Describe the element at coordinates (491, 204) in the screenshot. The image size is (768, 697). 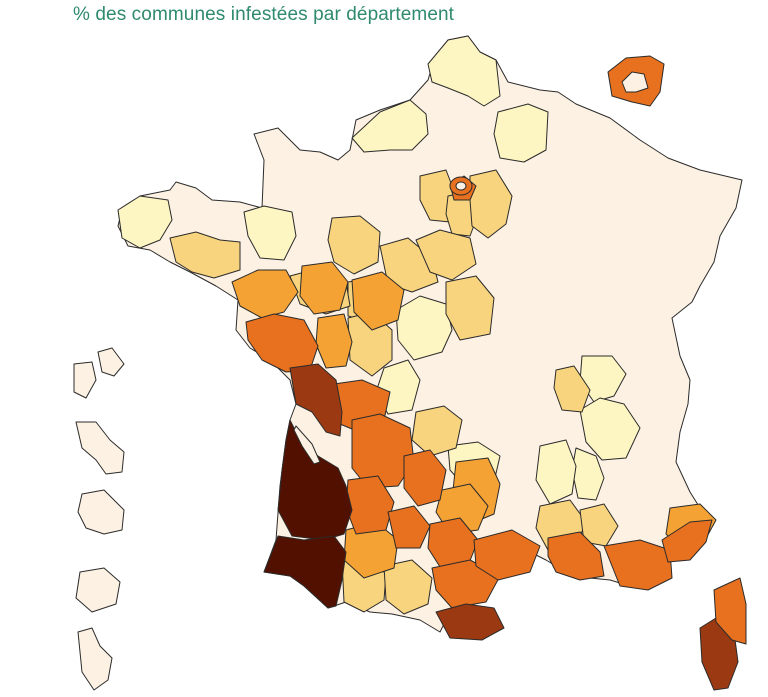
I see `dept-seine-marne` at that location.